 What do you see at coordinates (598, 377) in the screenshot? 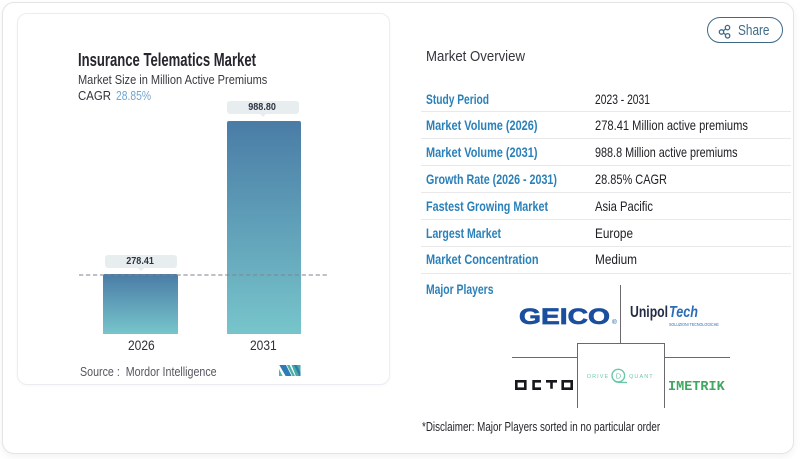
I see `svg-text: DRIVE` at bounding box center [598, 377].